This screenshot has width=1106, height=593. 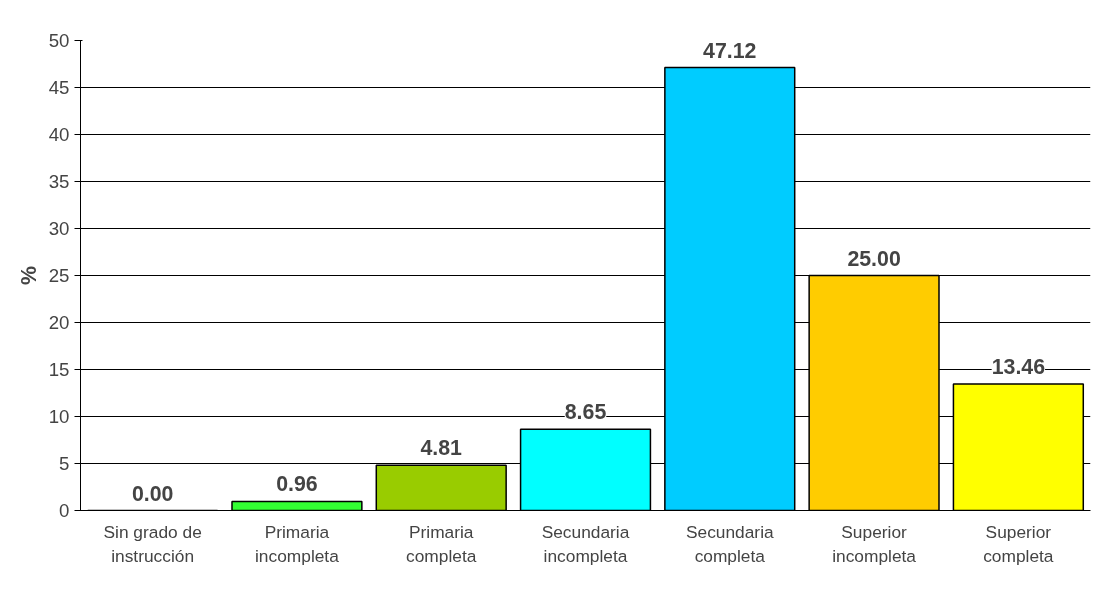 I want to click on y-tick-label: 5, so click(x=64, y=463).